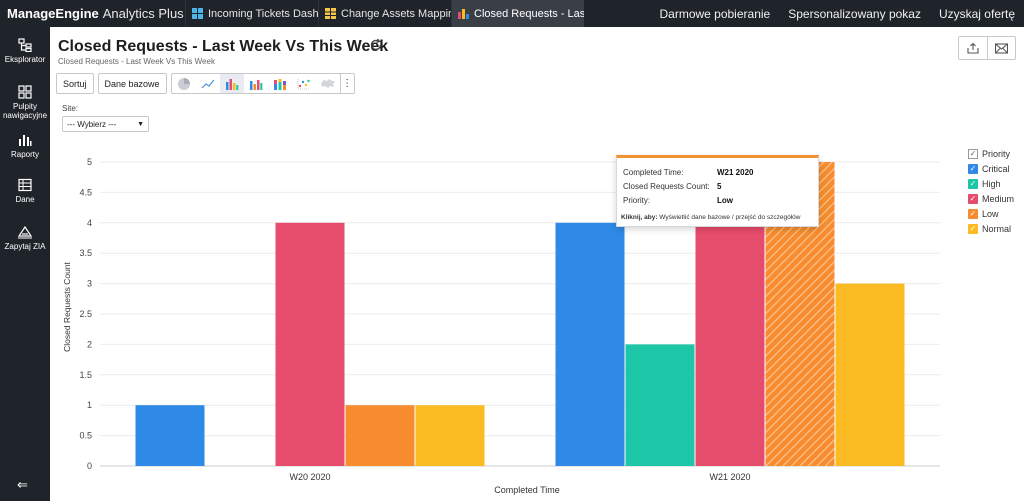 This screenshot has width=1024, height=501. I want to click on personalized-demo-link: Spersonalizowany pokaz, so click(854, 13).